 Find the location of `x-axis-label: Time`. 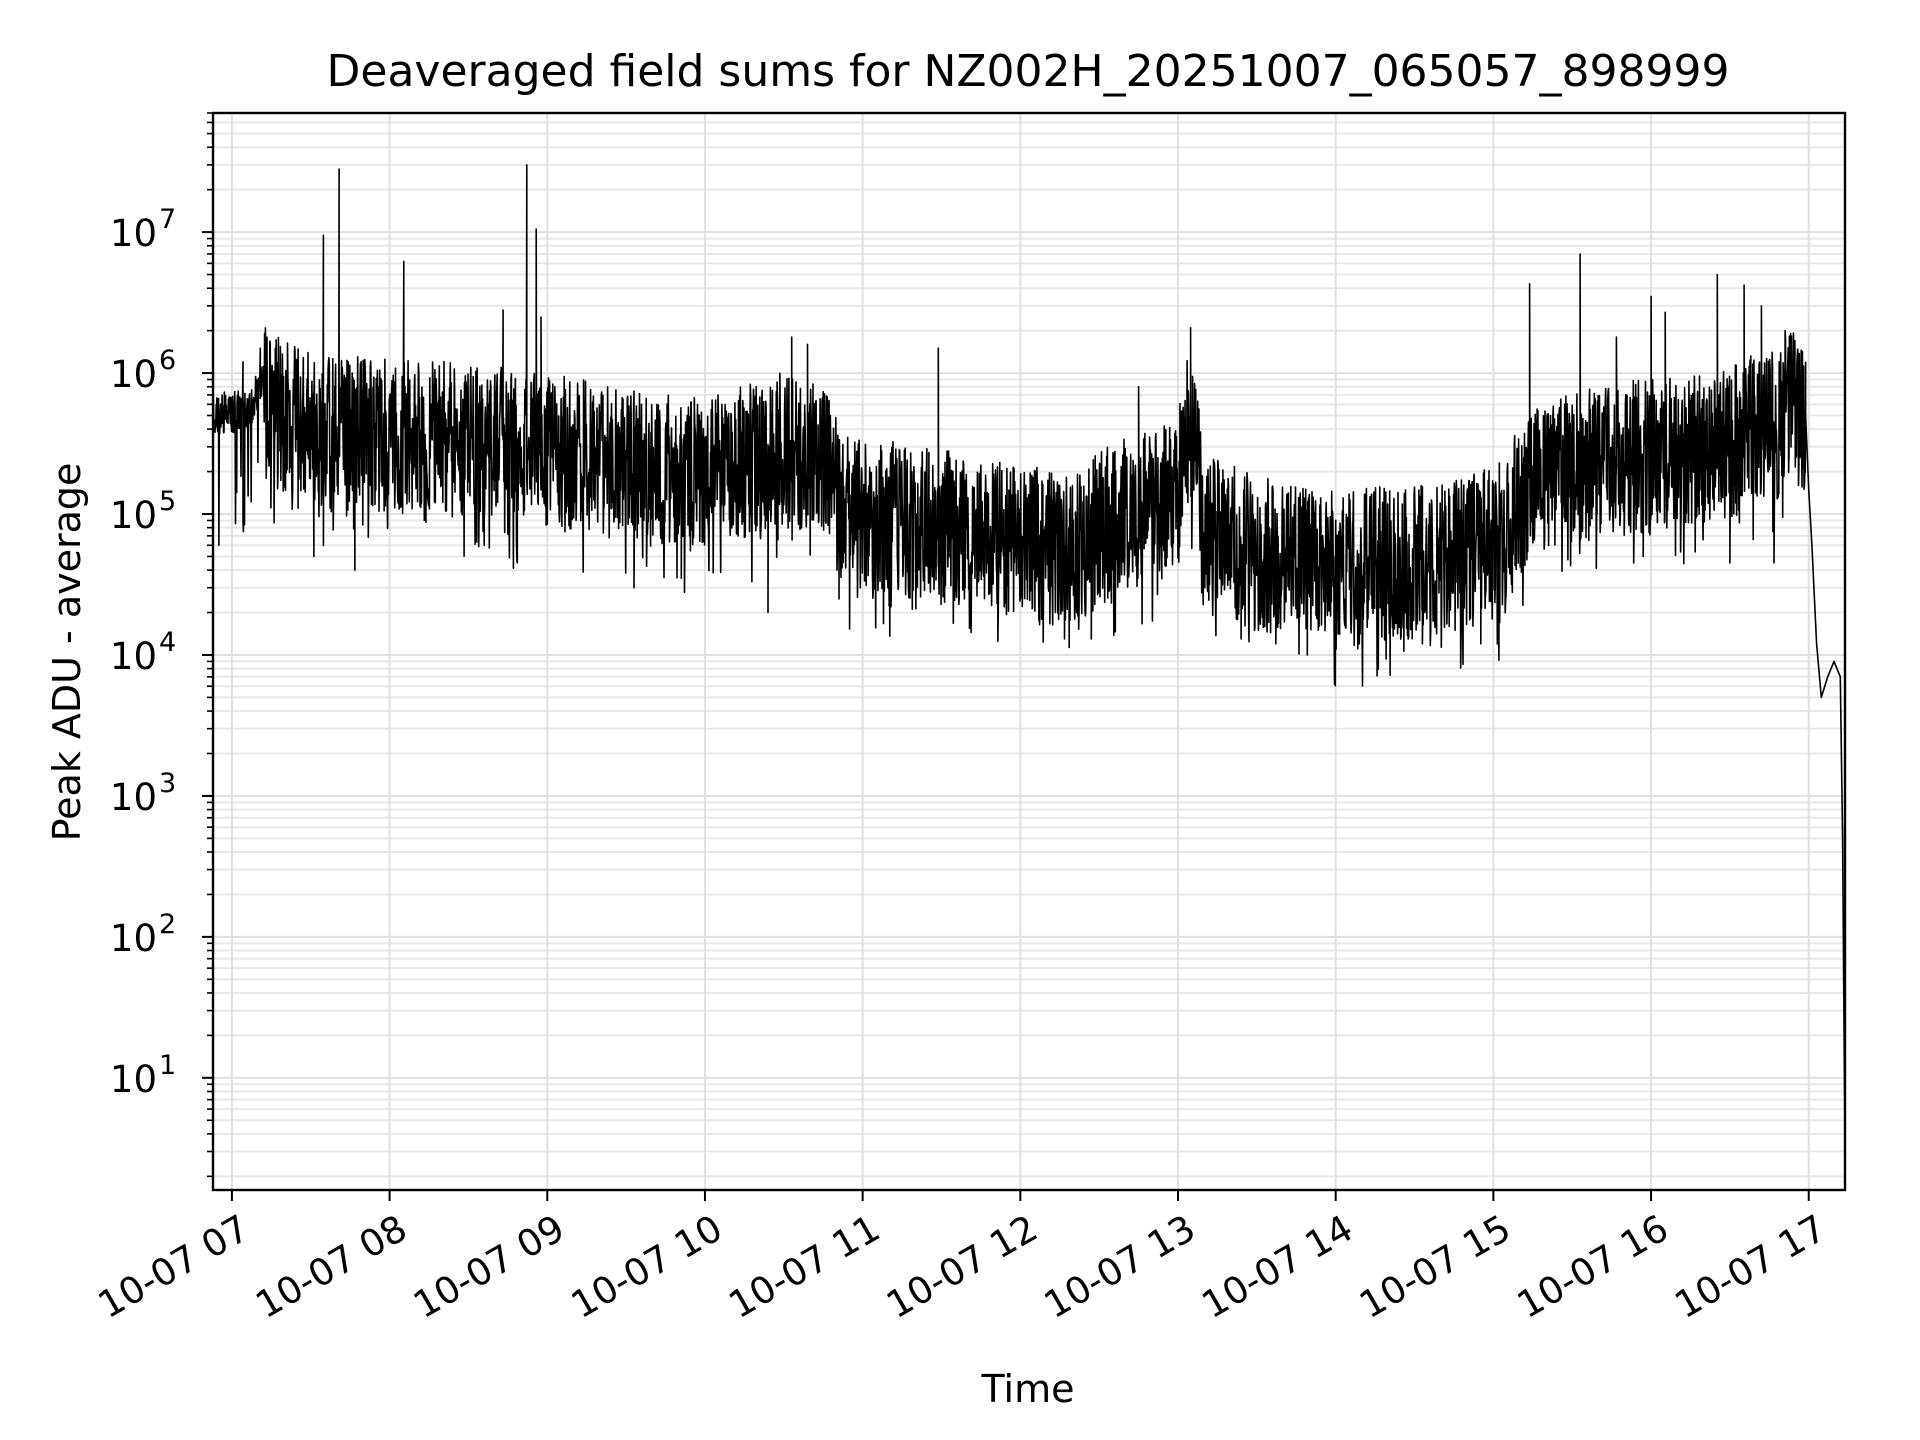

x-axis-label: Time is located at coordinates (1028, 1389).